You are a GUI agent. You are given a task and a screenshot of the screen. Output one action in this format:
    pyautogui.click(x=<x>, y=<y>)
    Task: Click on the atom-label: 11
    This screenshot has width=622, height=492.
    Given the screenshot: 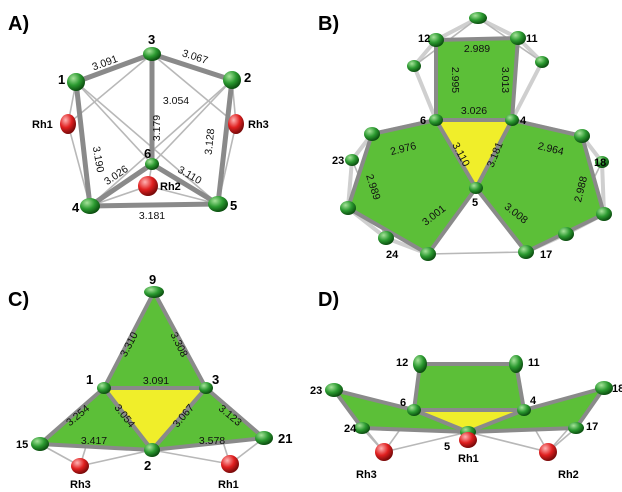 What is the action you would take?
    pyautogui.click(x=534, y=363)
    